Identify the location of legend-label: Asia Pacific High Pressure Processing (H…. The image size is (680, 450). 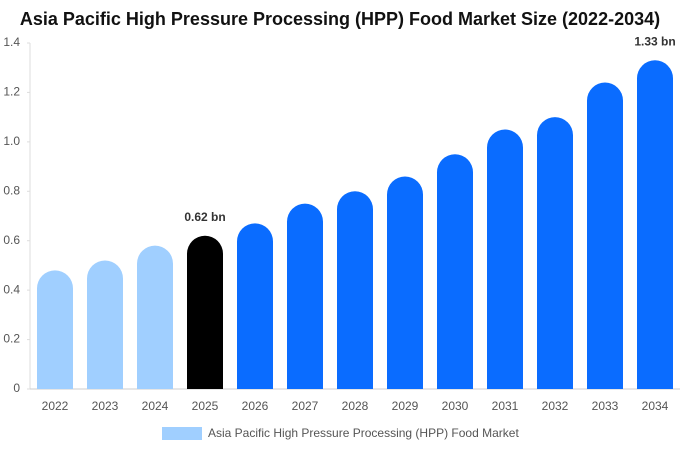
(363, 433).